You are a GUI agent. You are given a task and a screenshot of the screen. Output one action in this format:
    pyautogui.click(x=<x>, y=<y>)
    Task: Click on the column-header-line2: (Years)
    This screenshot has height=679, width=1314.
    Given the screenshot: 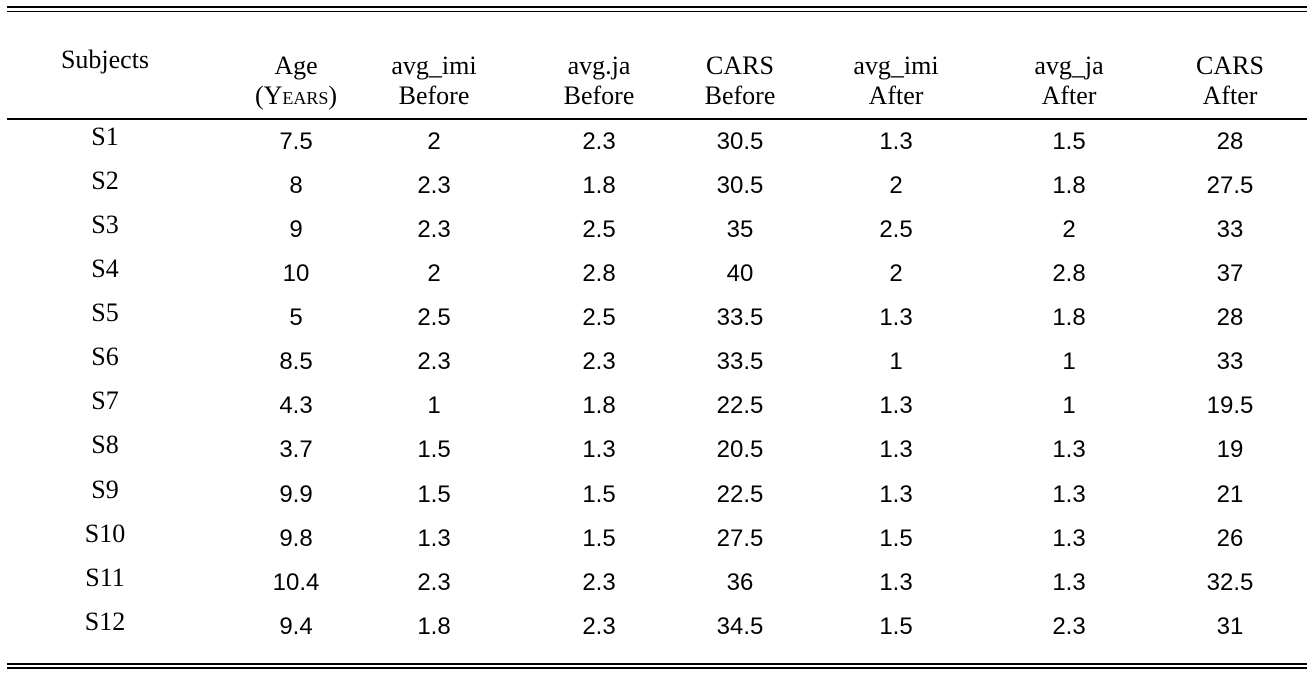 What is the action you would take?
    pyautogui.click(x=296, y=95)
    